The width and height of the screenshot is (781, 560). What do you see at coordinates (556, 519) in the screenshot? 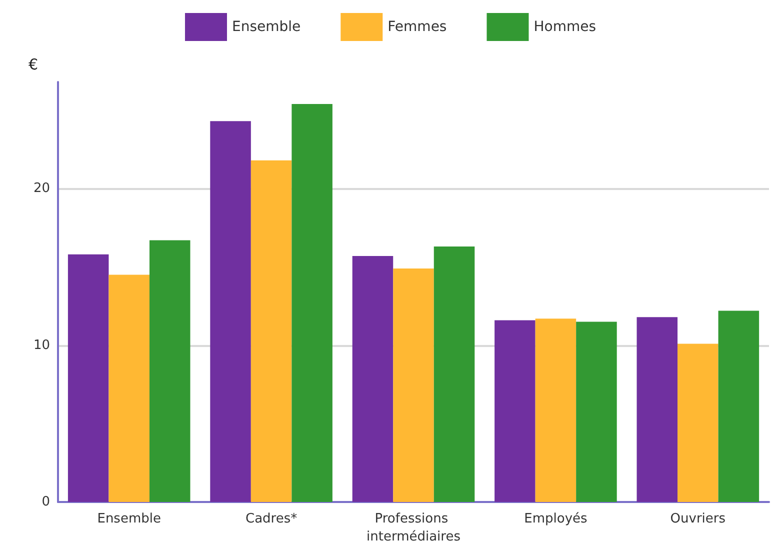
I see `x-tick-label: Employés` at bounding box center [556, 519].